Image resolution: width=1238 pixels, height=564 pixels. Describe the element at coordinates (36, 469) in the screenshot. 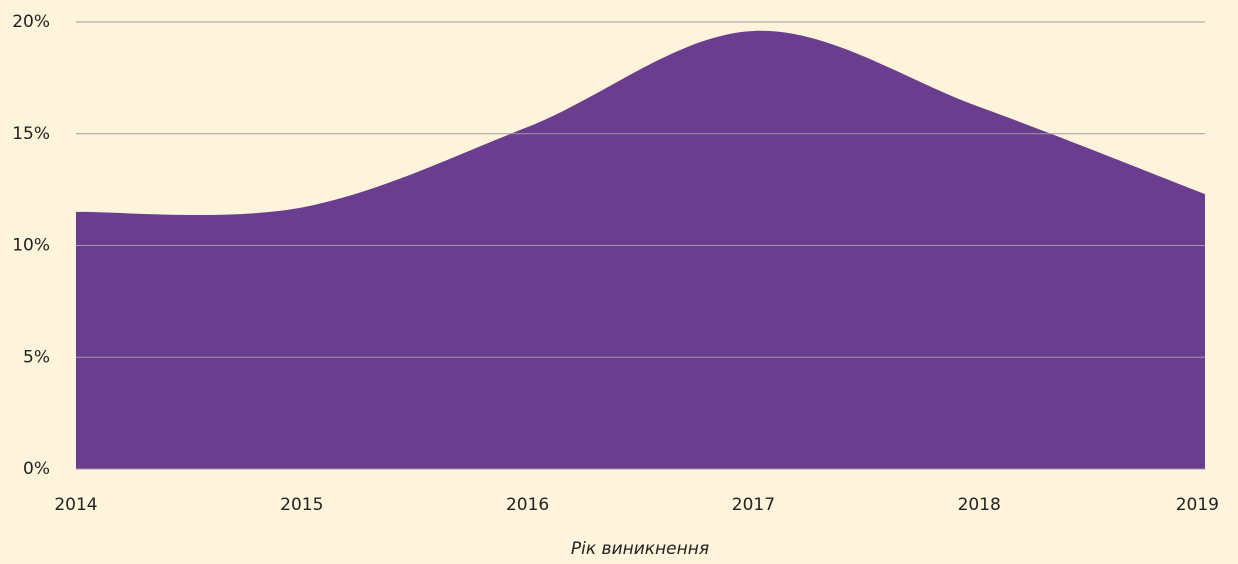

I see `y-tick-label: 0%` at that location.